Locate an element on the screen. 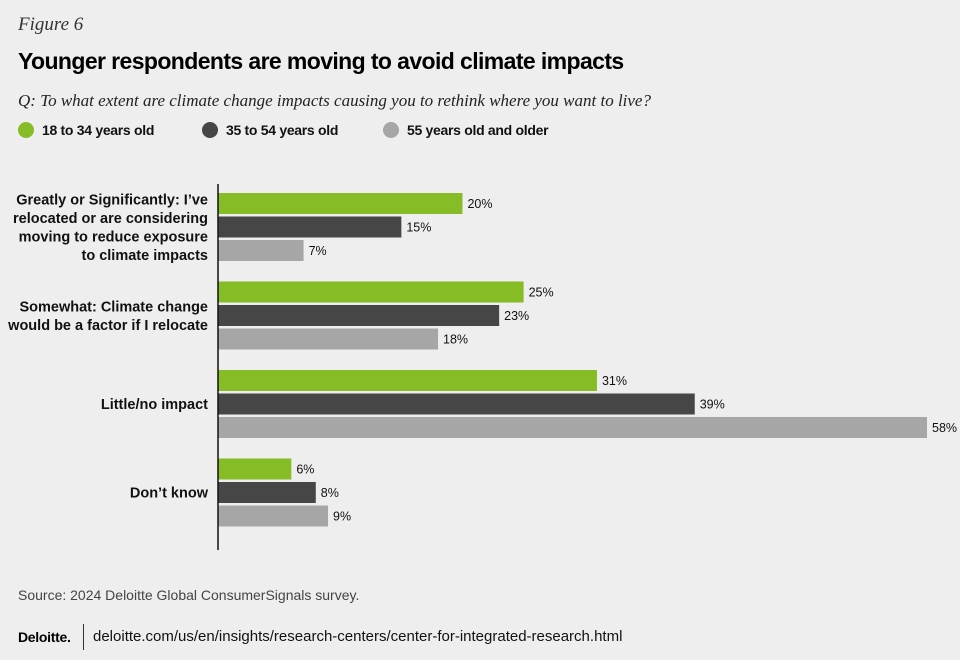 The image size is (960, 660). value-label-0-2: 7% is located at coordinates (318, 251).